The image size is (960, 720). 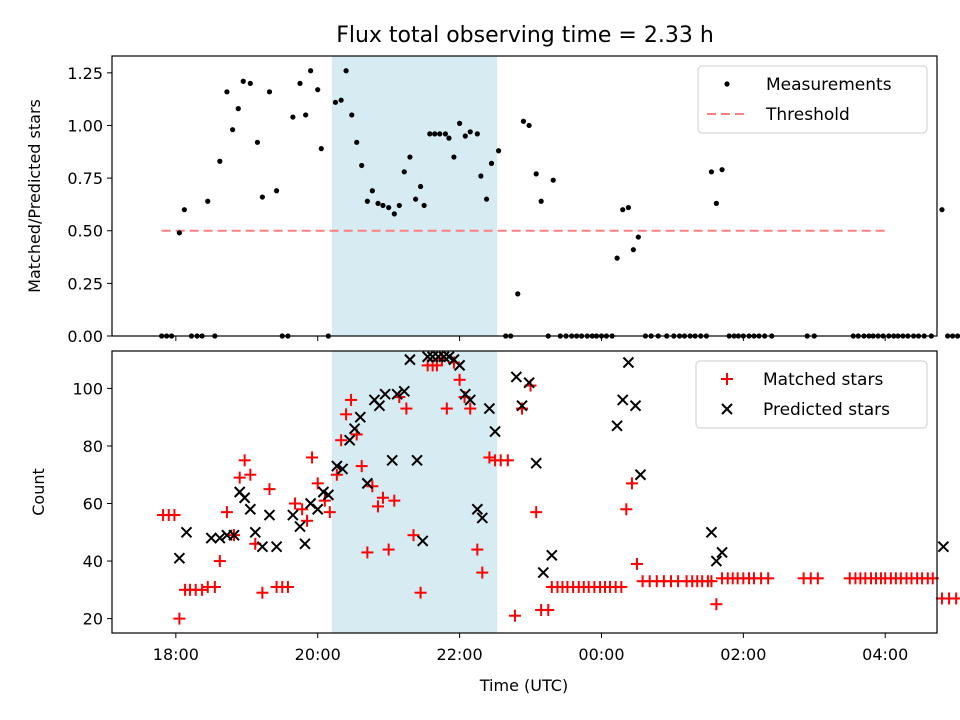 What do you see at coordinates (826, 410) in the screenshot?
I see `legend-predicted-label: Predicted stars` at bounding box center [826, 410].